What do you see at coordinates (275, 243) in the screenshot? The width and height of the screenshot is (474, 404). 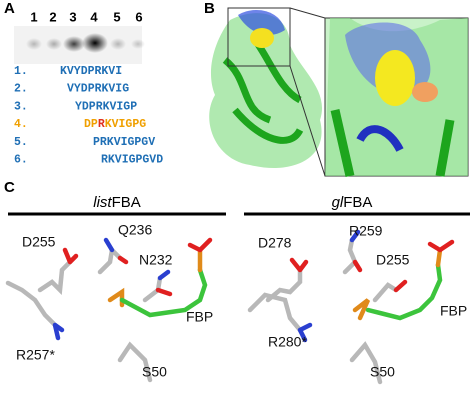 I see `residue-label: D278` at bounding box center [275, 243].